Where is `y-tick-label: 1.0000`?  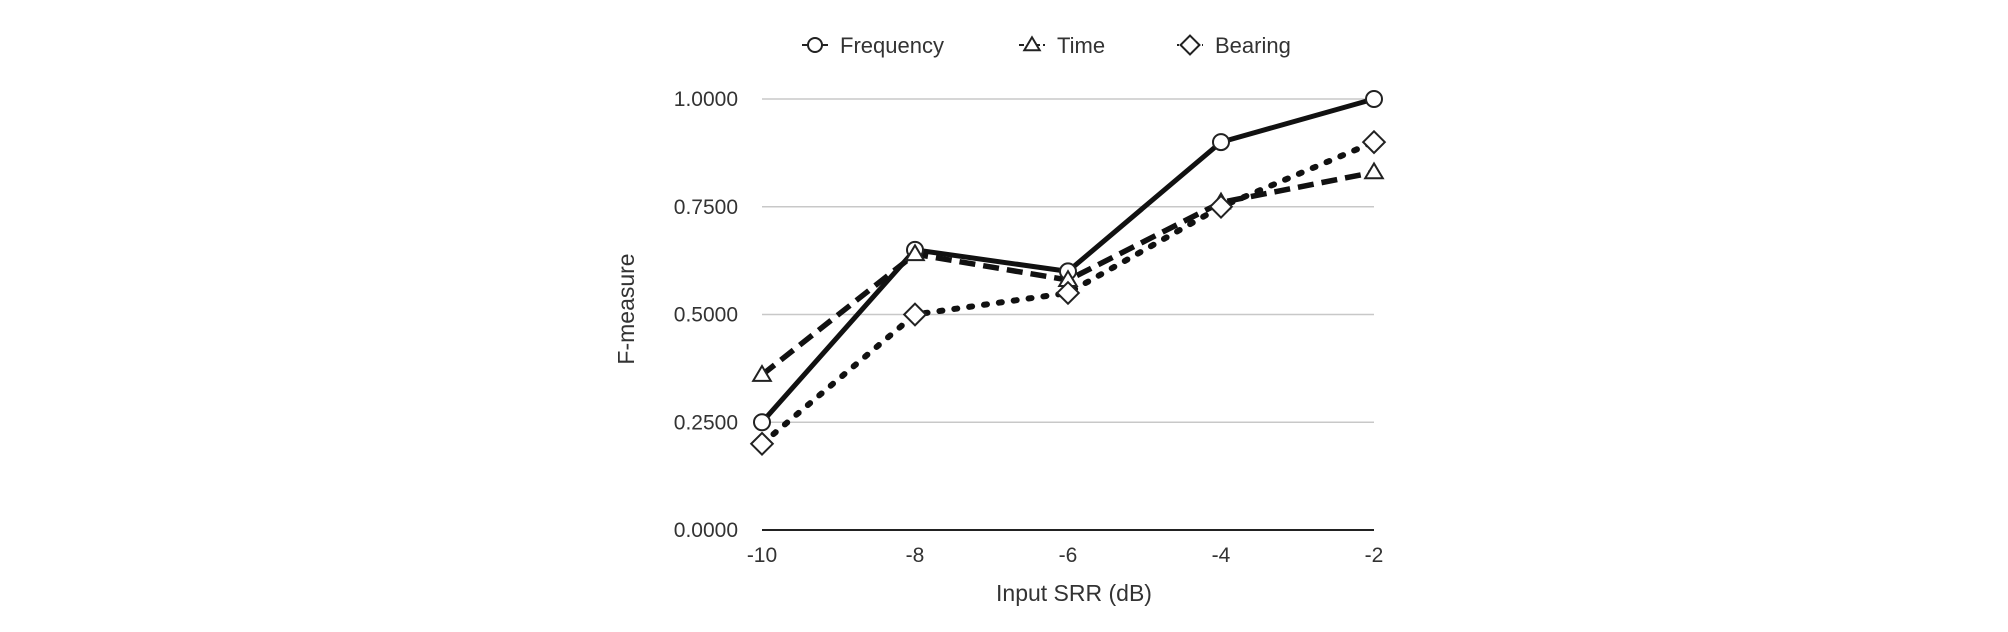
y-tick-label: 1.0000 is located at coordinates (706, 99).